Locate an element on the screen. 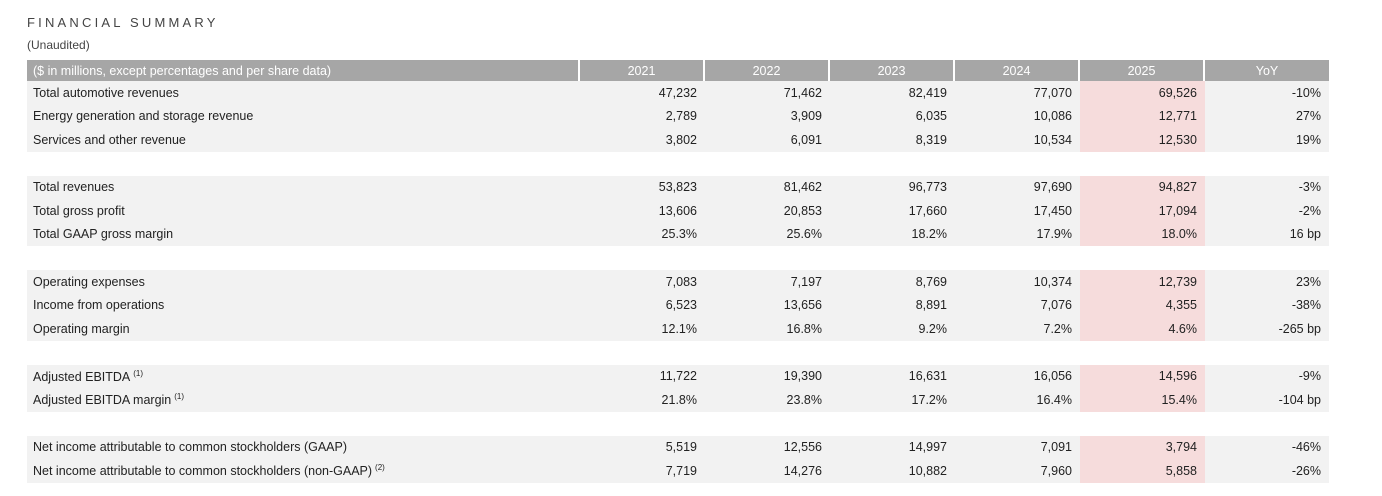  value-2021: 7,083 is located at coordinates (642, 282).